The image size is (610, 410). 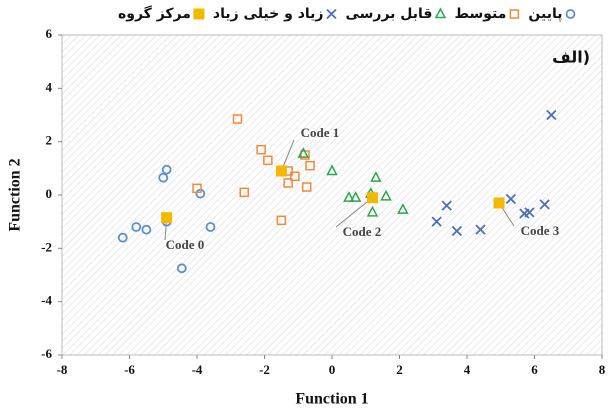 What do you see at coordinates (320, 132) in the screenshot?
I see `annotation: Code 1` at bounding box center [320, 132].